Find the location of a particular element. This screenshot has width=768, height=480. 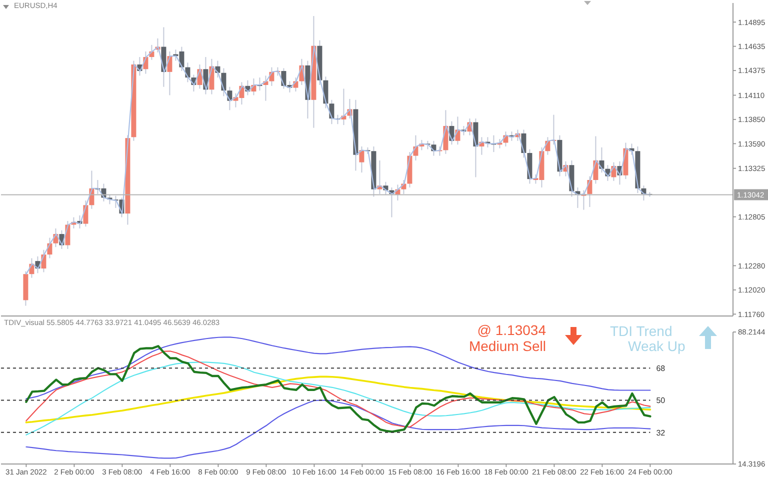

annotation: Medium Sell is located at coordinates (507, 346).